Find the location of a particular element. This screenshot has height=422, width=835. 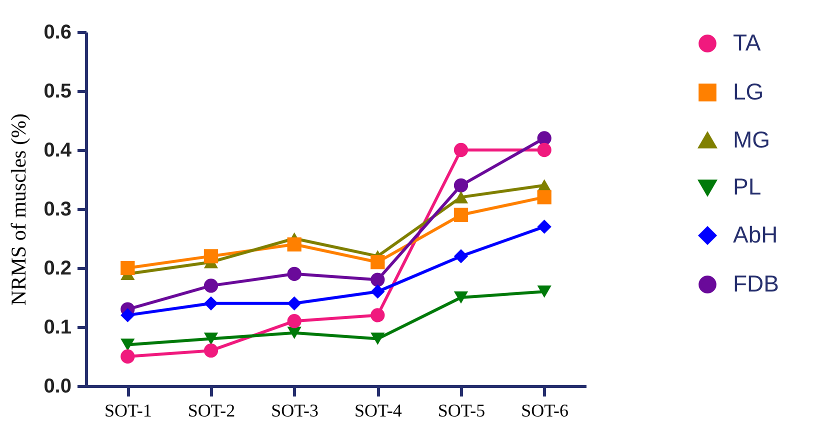

legend-label: PL is located at coordinates (747, 187).